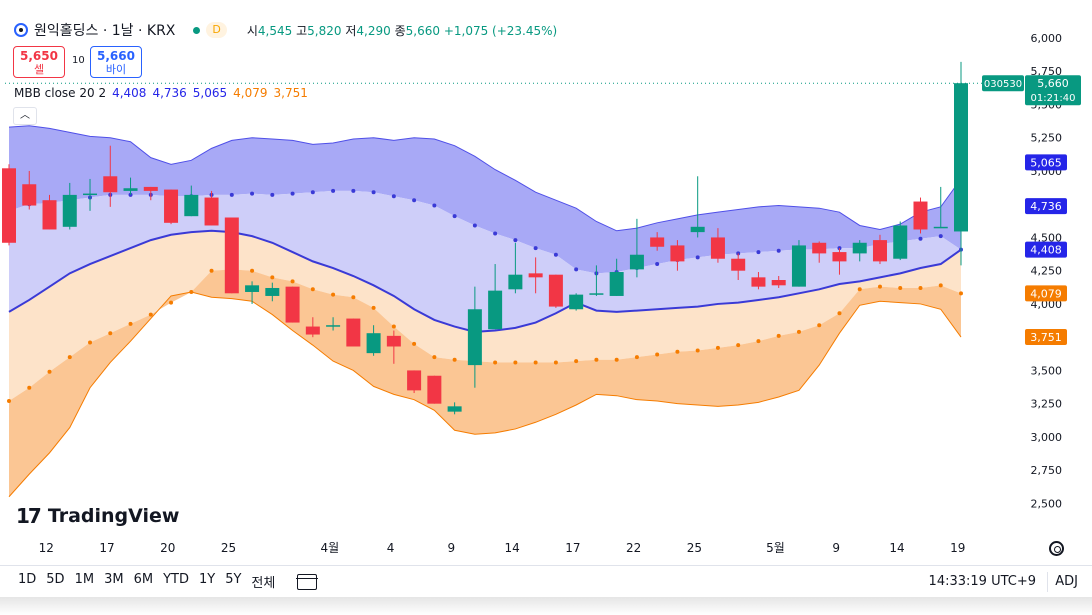 The height and width of the screenshot is (615, 1092). I want to click on clock-readout: 14:33:19 UTC+9, so click(982, 581).